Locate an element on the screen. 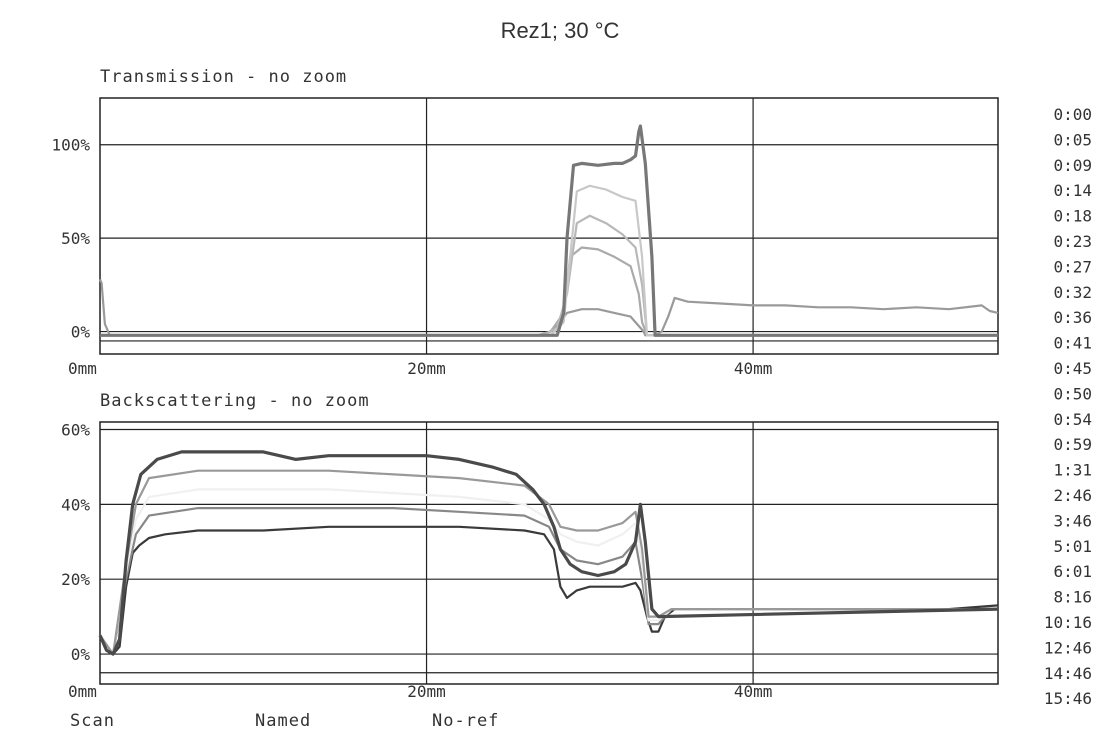 The width and height of the screenshot is (1097, 731). transmission-y-tick-0: 0% is located at coordinates (81, 332).